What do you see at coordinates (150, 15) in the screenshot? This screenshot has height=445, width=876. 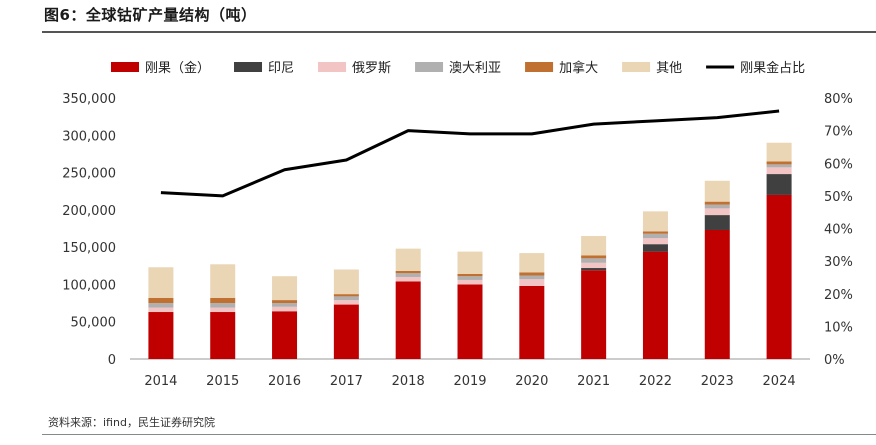 I see `figure-title: 图6：全球钴矿产量结构（吨）` at bounding box center [150, 15].